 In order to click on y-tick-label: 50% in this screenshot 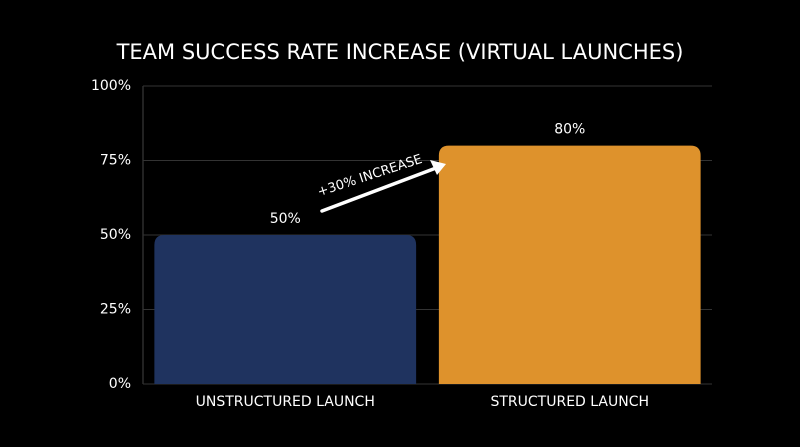, I will do `click(115, 235)`.